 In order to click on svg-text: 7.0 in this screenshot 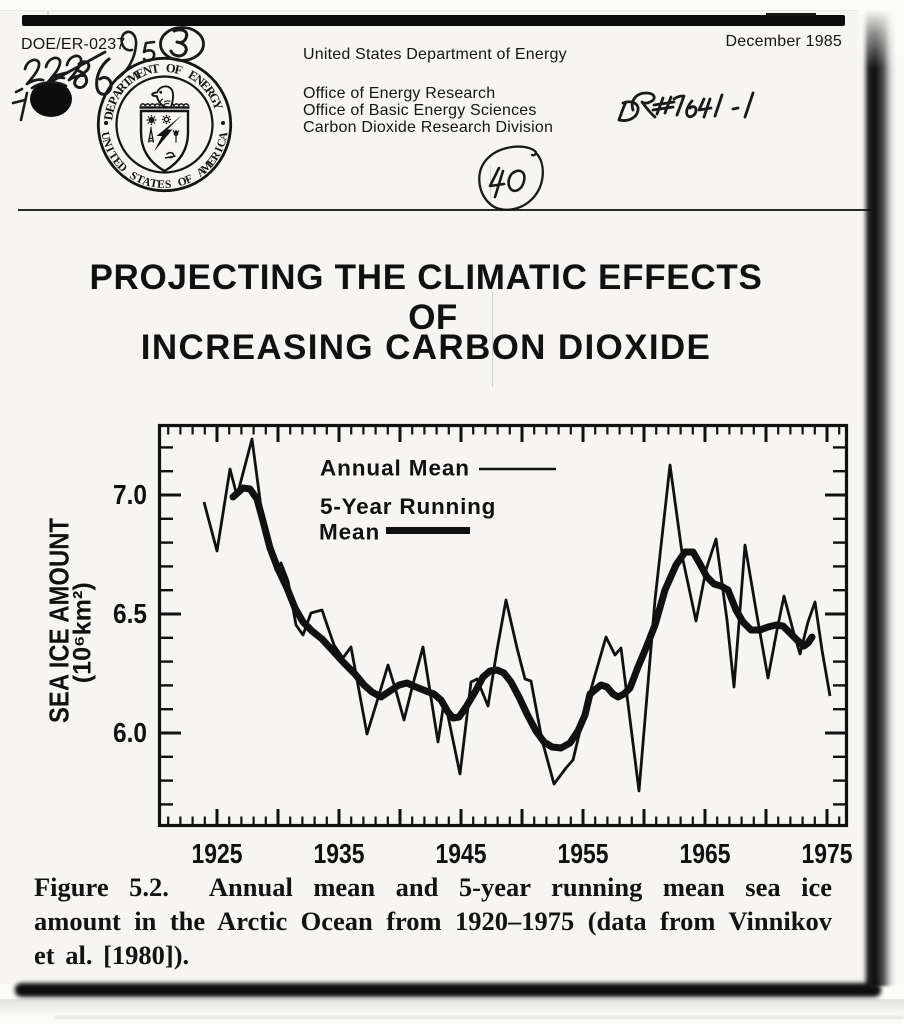, I will do `click(130, 494)`.